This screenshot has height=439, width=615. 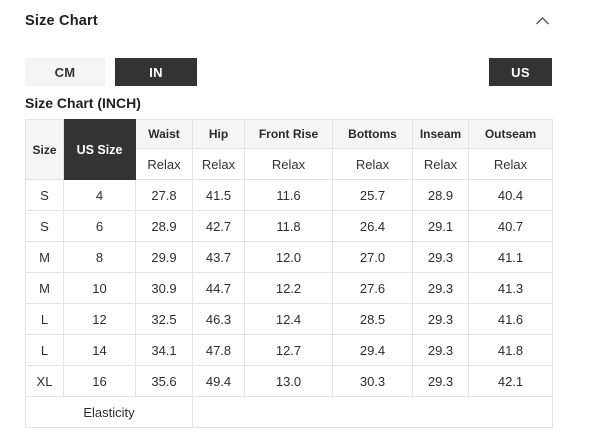 I want to click on value-cell: 30.3, so click(x=372, y=381).